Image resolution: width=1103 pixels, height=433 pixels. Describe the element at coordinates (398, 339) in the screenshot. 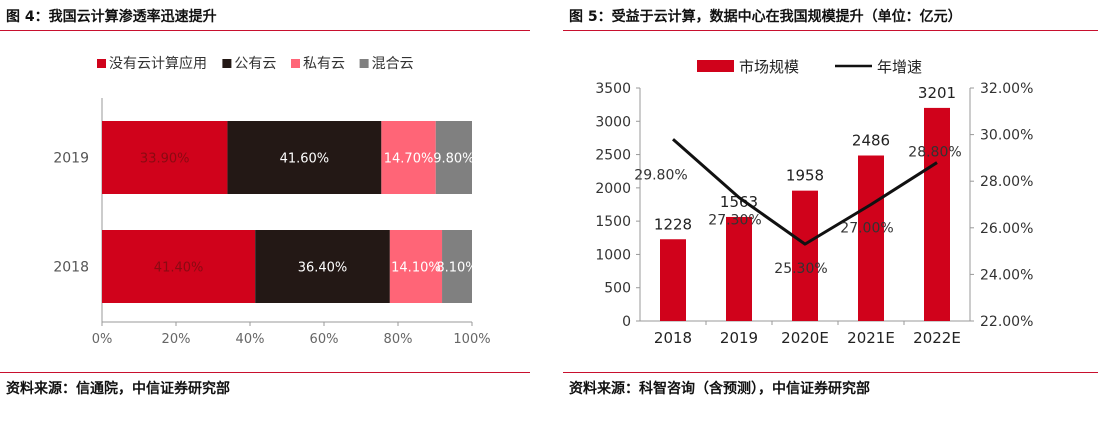

I see `x-tick-label: 80%` at that location.